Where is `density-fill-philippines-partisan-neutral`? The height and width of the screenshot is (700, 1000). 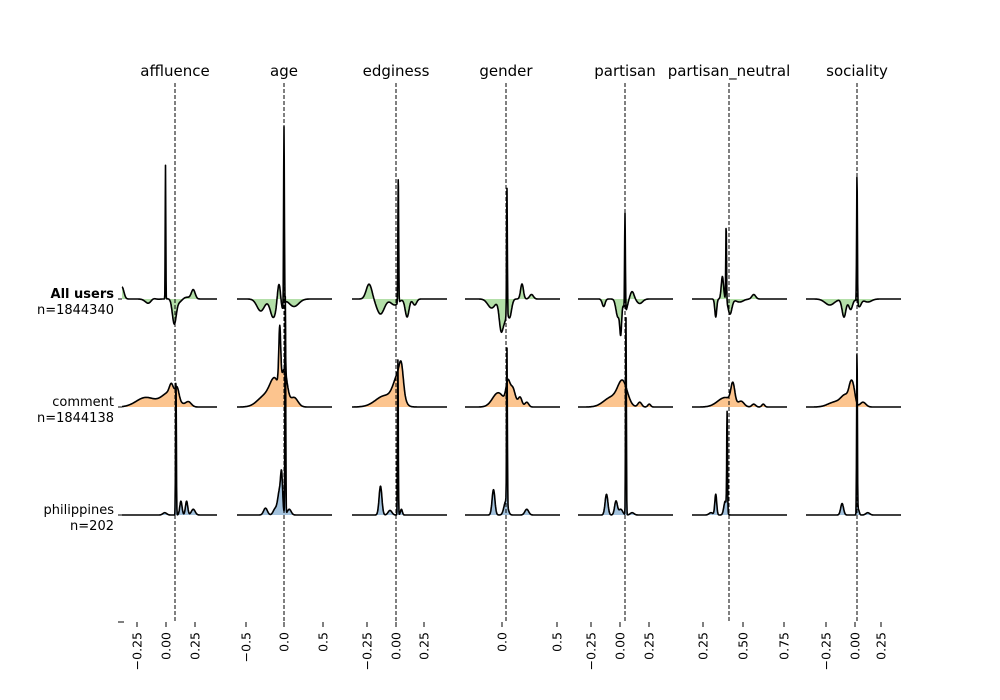 density-fill-philippines-partisan-neutral is located at coordinates (739, 463).